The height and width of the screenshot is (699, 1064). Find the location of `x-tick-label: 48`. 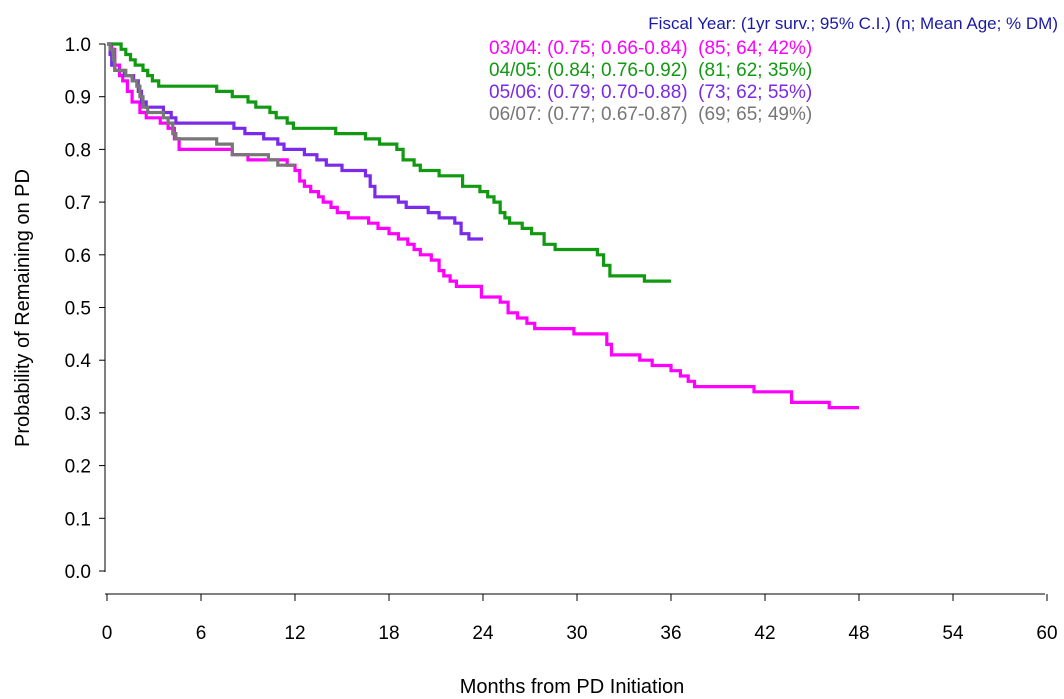

x-tick-label: 48 is located at coordinates (858, 633).